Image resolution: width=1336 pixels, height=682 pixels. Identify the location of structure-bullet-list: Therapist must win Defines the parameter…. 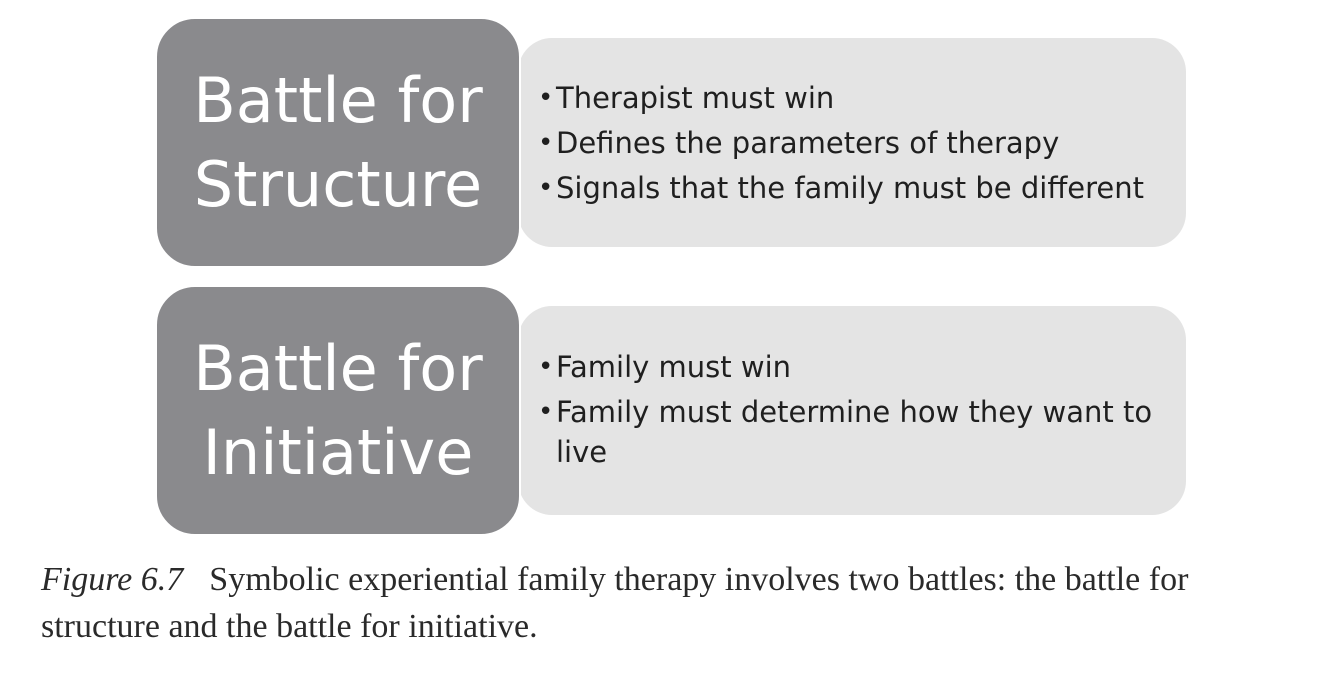
(850, 145).